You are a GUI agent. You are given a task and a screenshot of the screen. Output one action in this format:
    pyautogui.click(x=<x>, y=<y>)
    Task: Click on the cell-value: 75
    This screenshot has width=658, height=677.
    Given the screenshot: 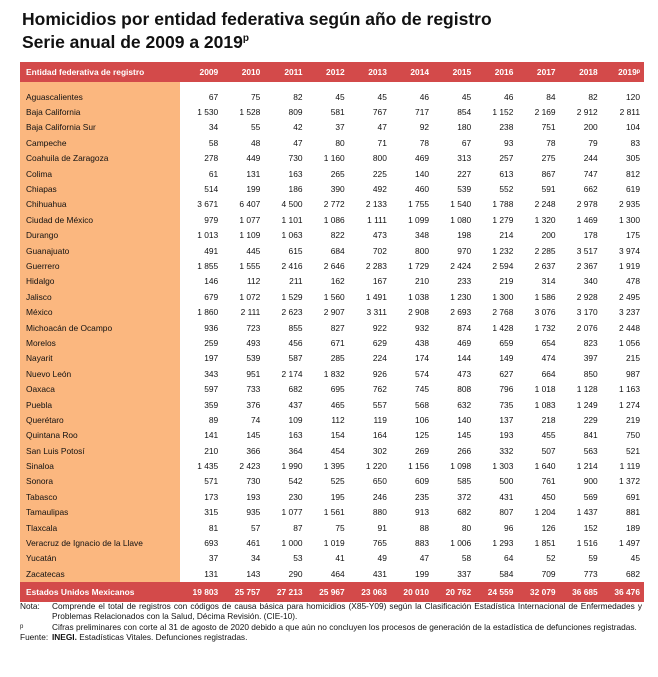 What is the action you would take?
    pyautogui.click(x=340, y=527)
    